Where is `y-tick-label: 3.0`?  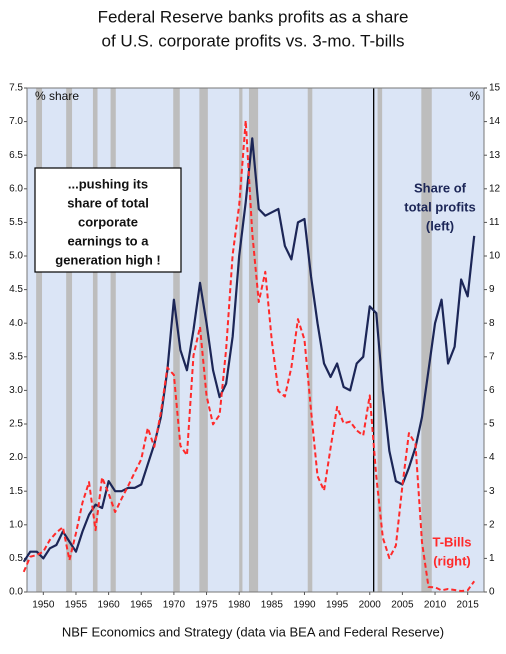
y-tick-label: 3.0 is located at coordinates (16, 390).